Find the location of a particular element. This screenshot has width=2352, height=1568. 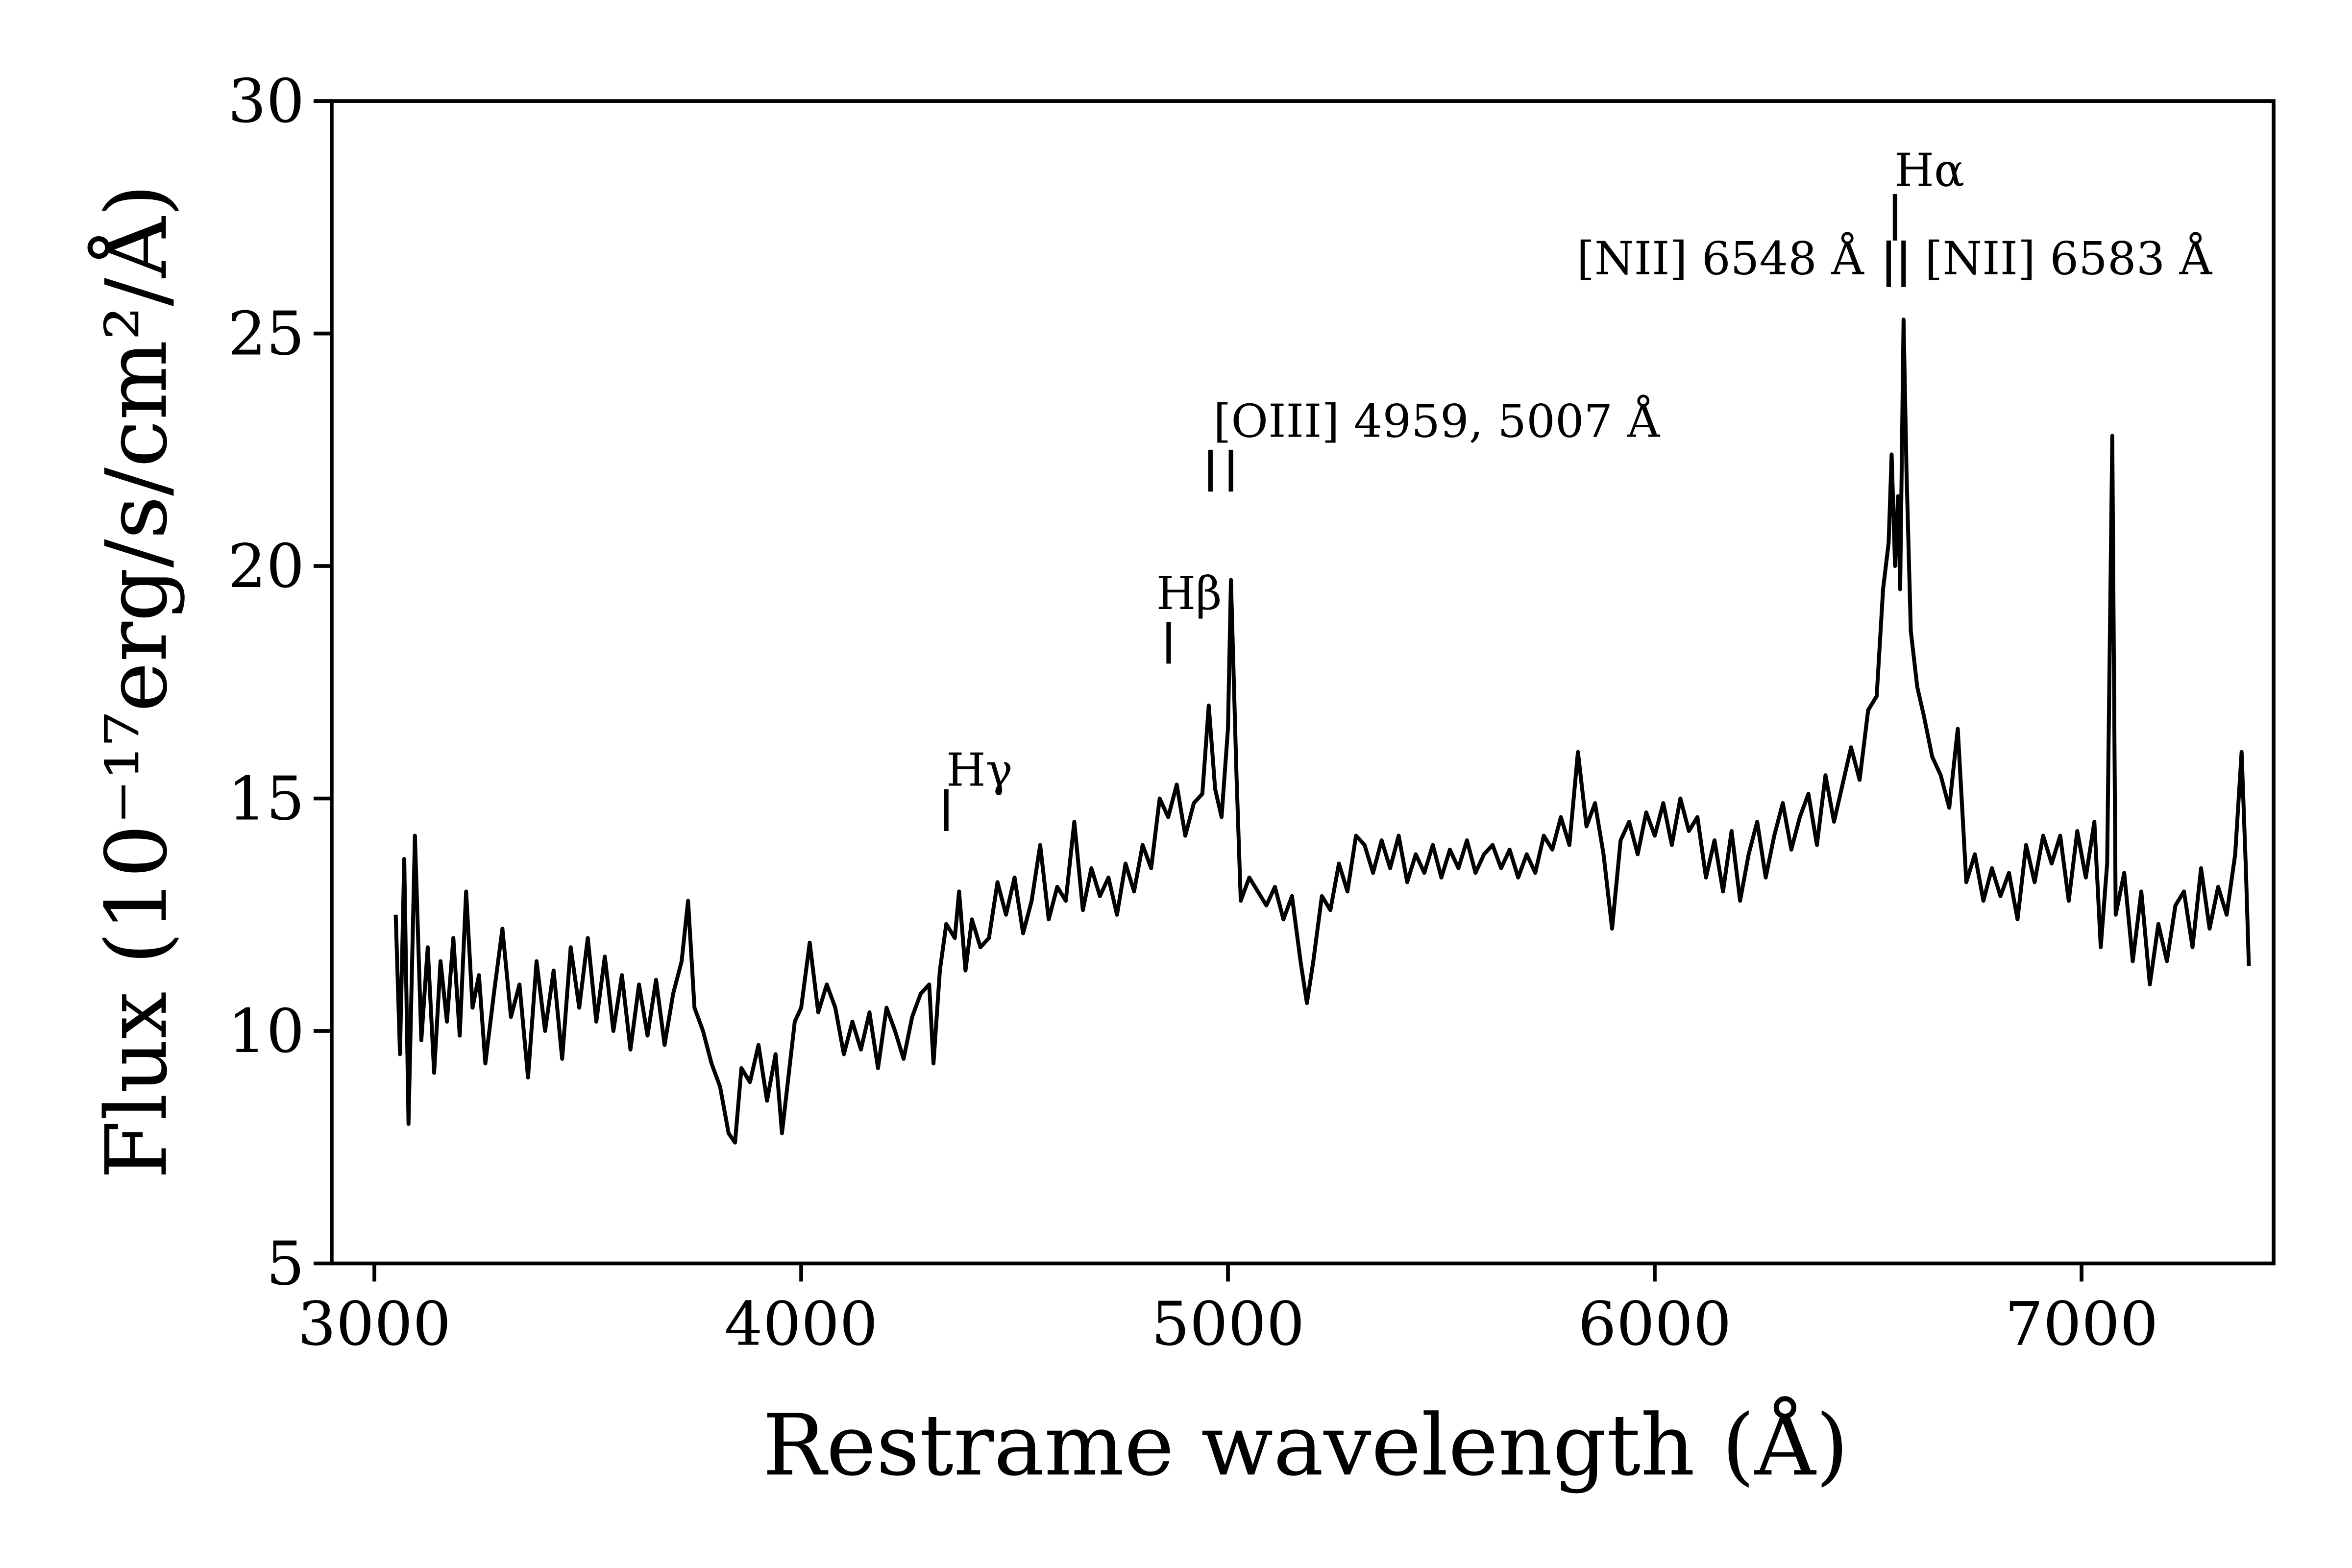

annotation-label: [OIII] 4959, 5007 Å is located at coordinates (1436, 421).